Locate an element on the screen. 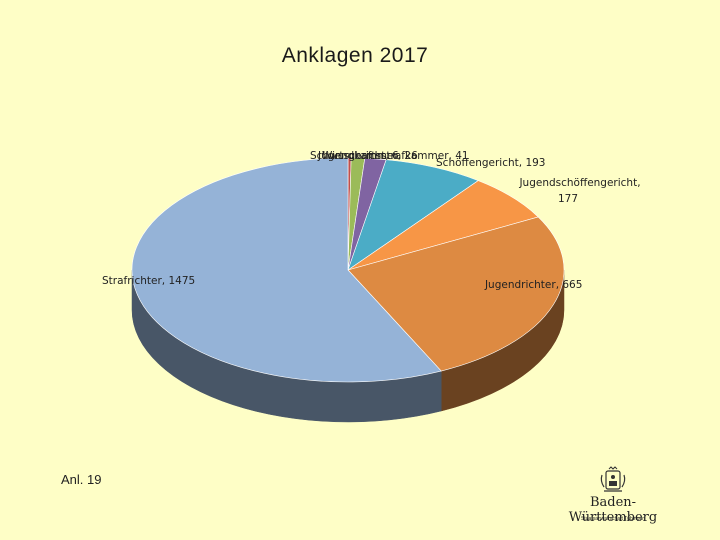 The image size is (720, 540). data-label-small-slice-0: Schwurgericht, 6 is located at coordinates (354, 156).